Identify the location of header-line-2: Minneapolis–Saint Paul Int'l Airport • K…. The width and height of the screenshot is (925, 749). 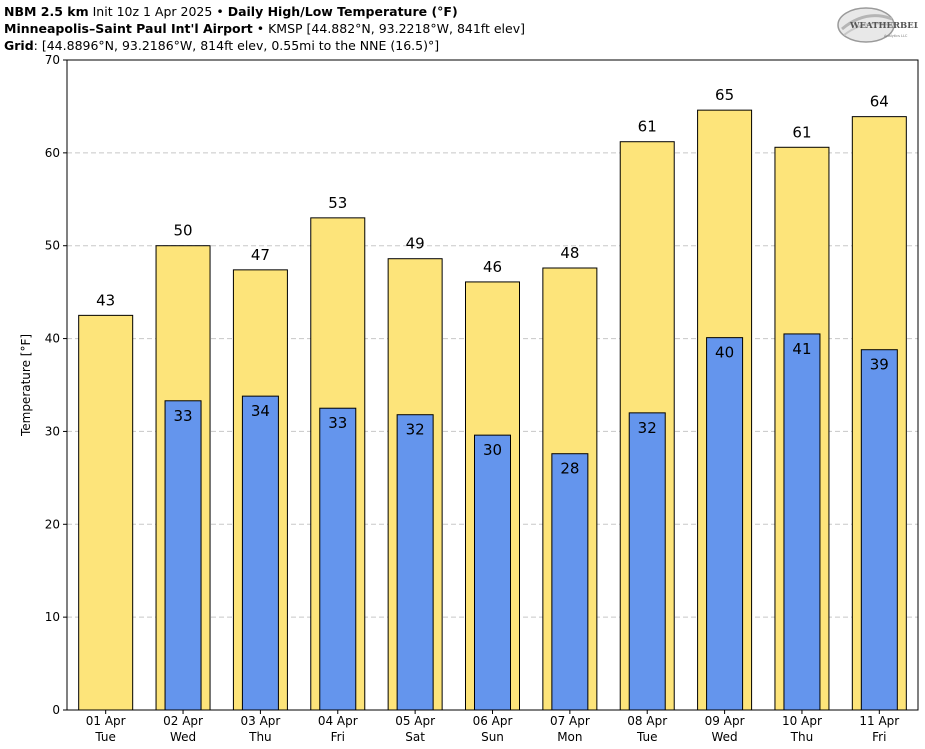
(264, 28).